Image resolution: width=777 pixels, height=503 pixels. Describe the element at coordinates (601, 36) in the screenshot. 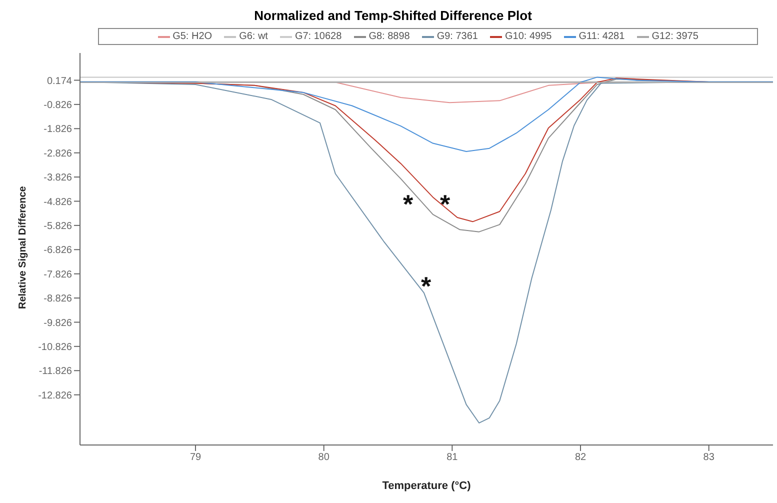

I see `legend-label: G11: 4281` at that location.